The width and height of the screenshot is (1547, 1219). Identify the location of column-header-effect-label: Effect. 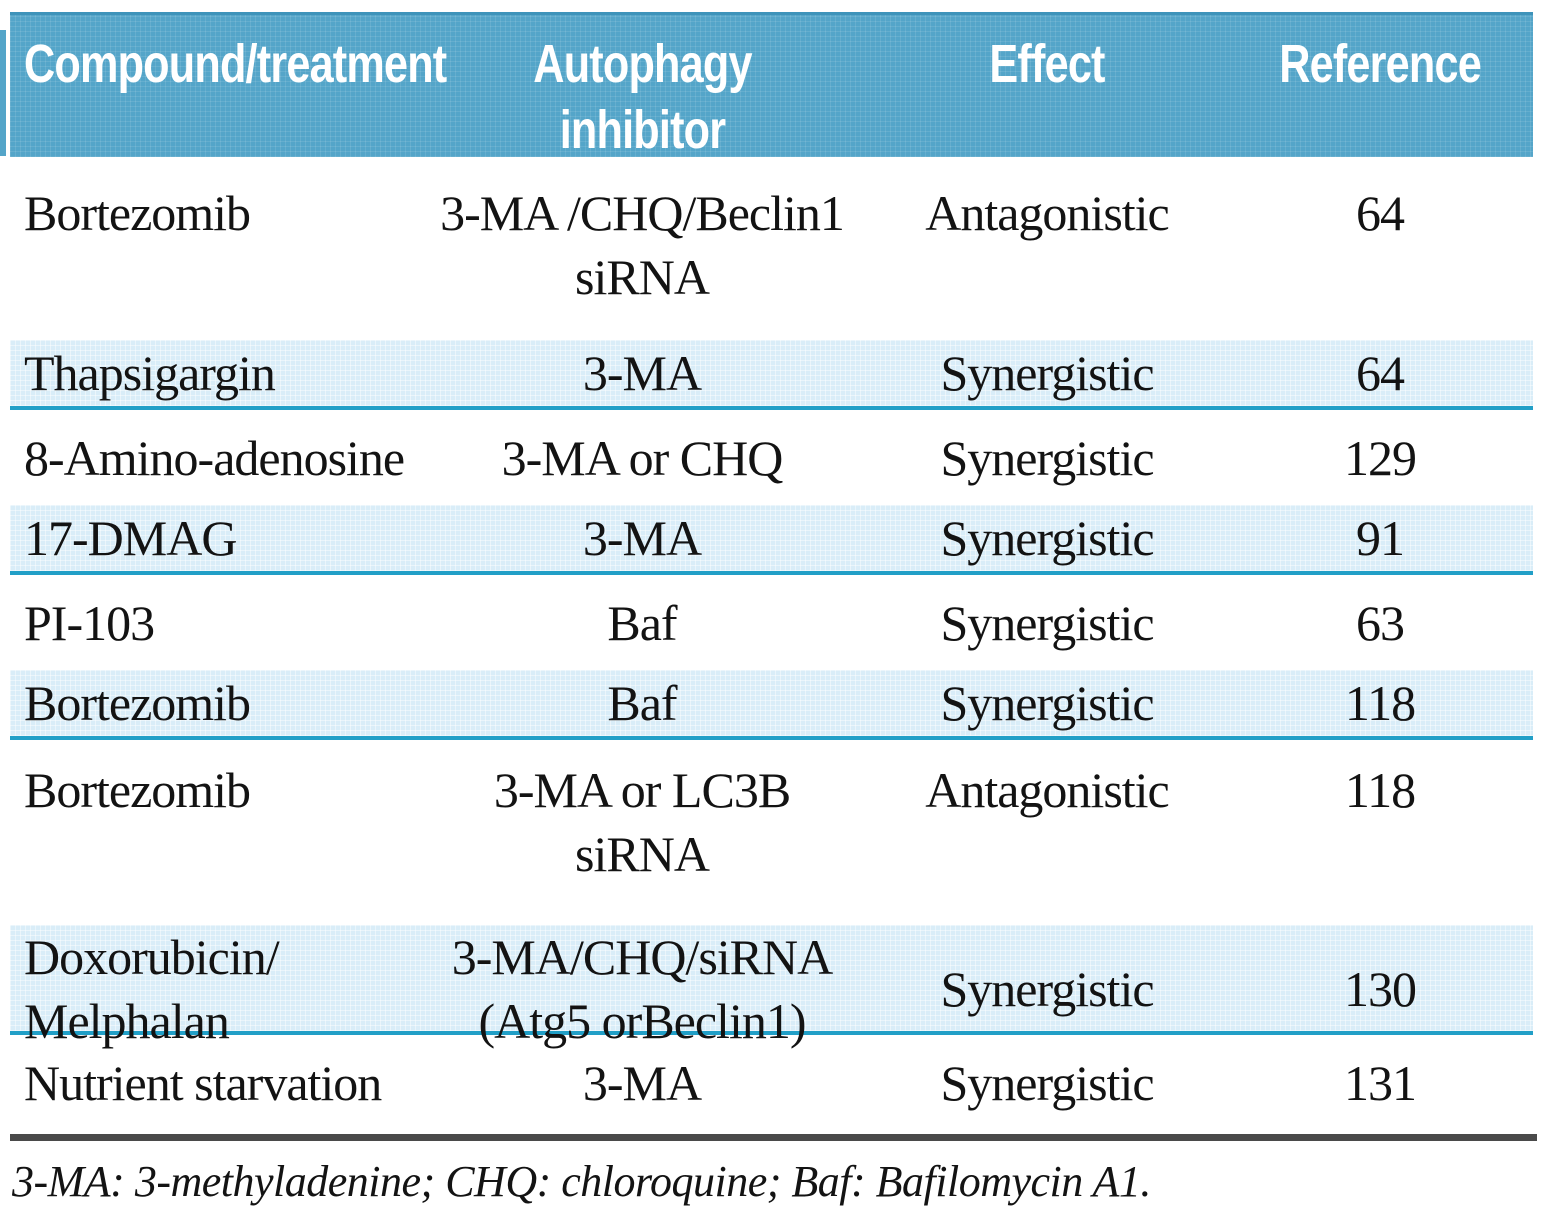
(1047, 64).